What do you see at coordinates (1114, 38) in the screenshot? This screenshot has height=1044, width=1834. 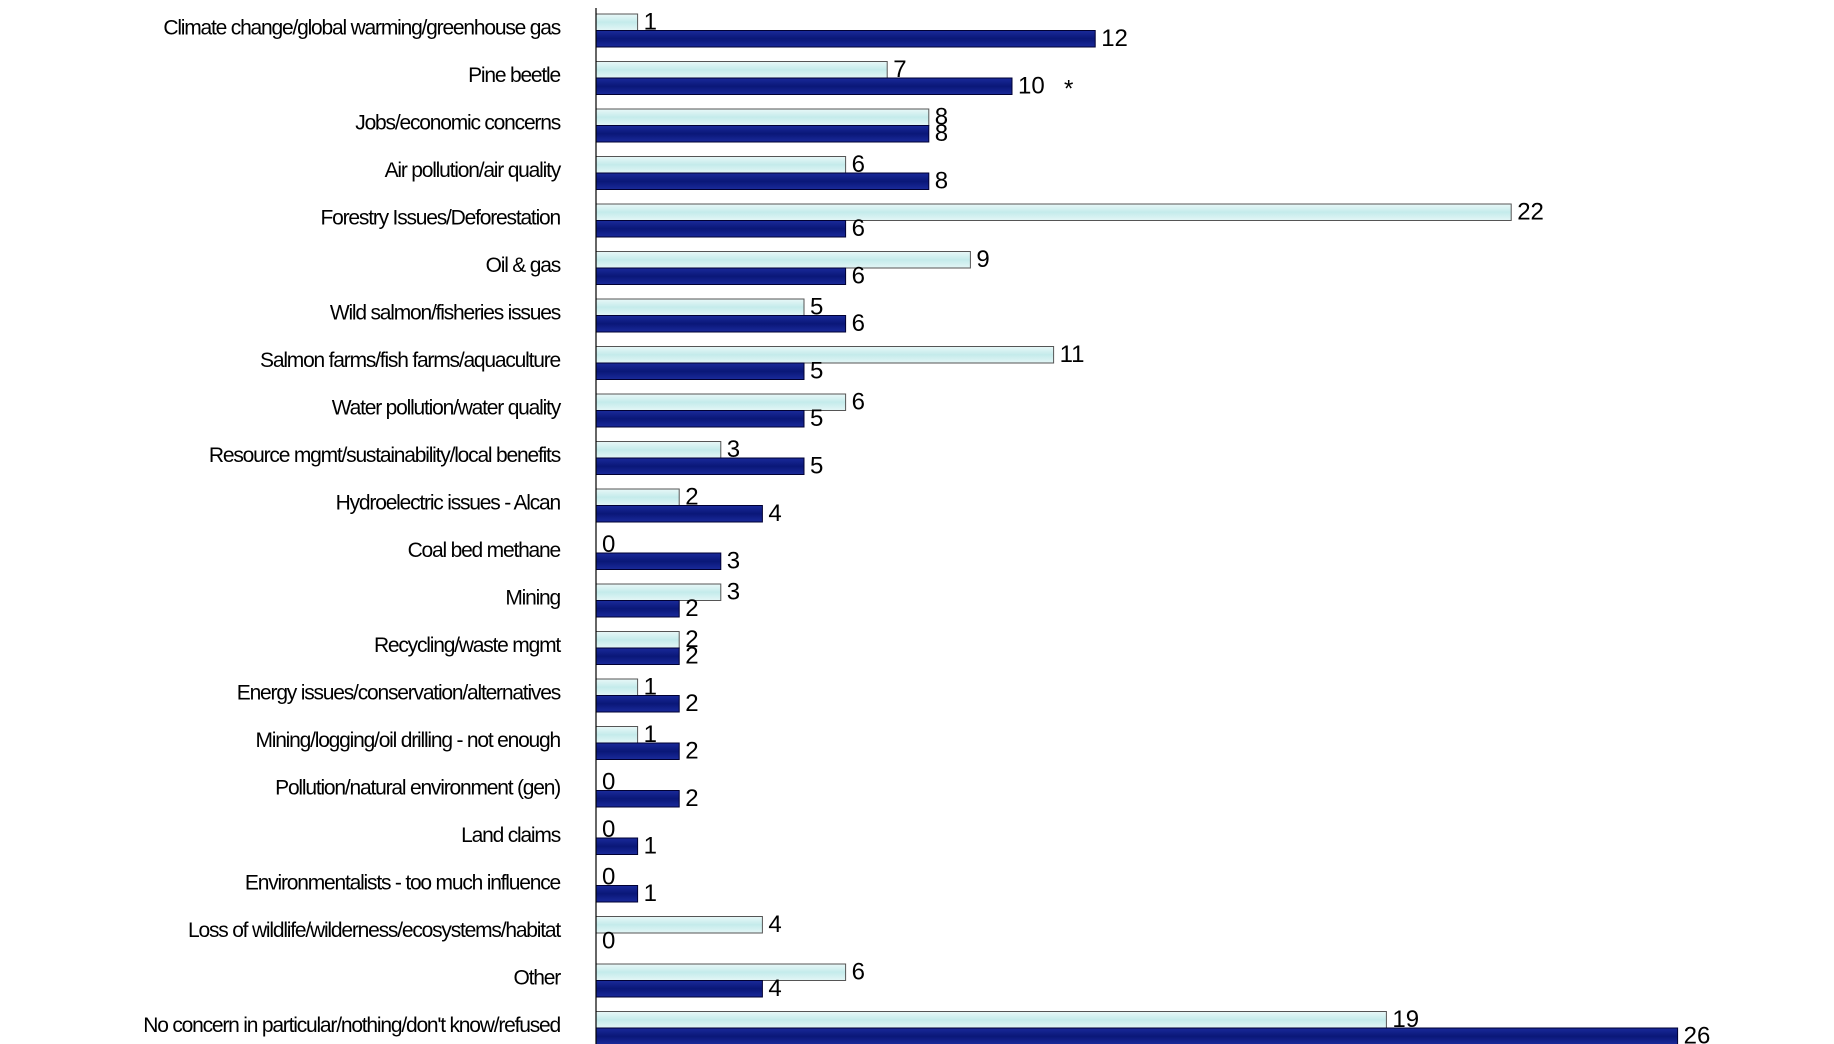 I see `data-label: 12` at bounding box center [1114, 38].